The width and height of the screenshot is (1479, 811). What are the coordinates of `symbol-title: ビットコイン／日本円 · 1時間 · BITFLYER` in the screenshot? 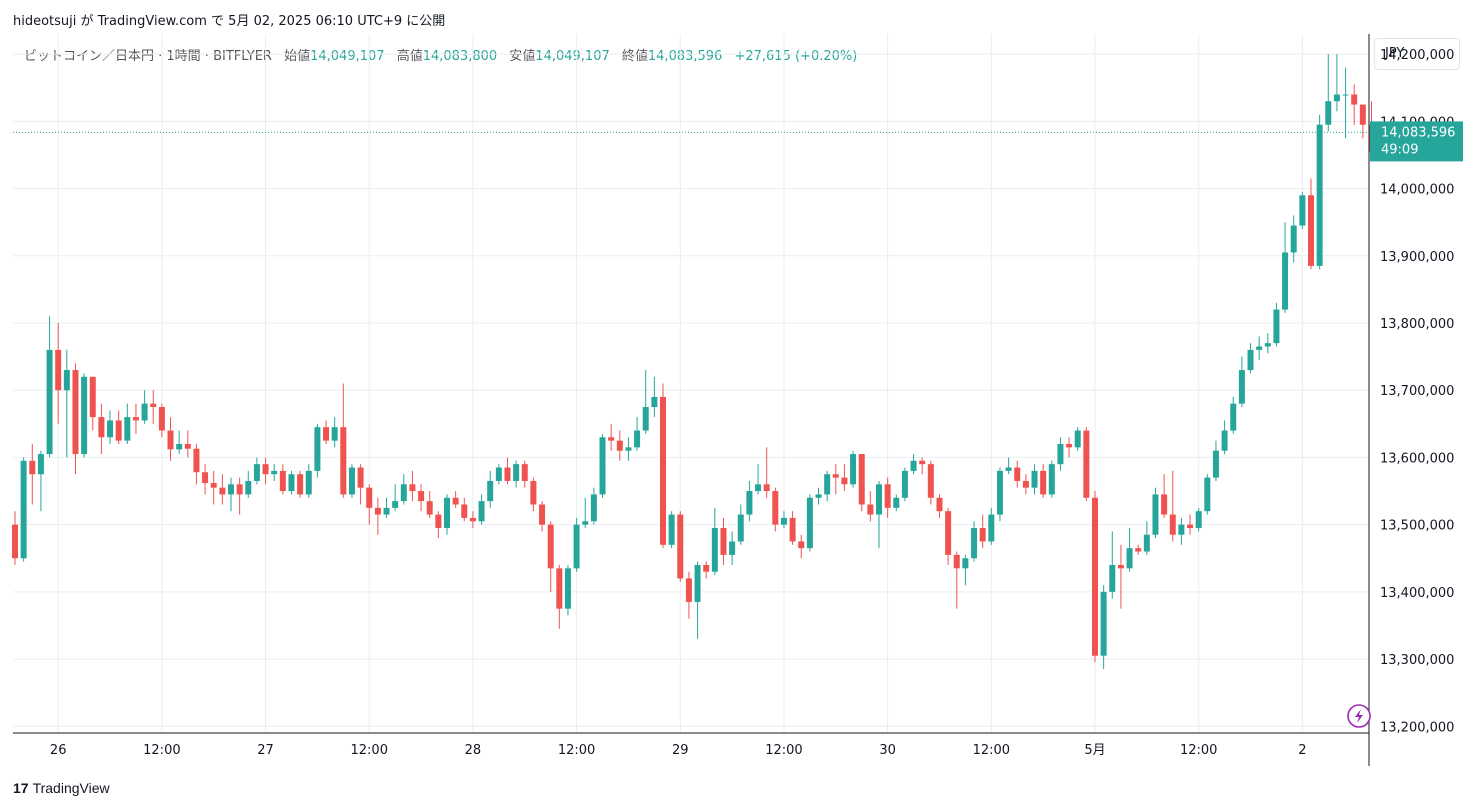 It's located at (148, 56).